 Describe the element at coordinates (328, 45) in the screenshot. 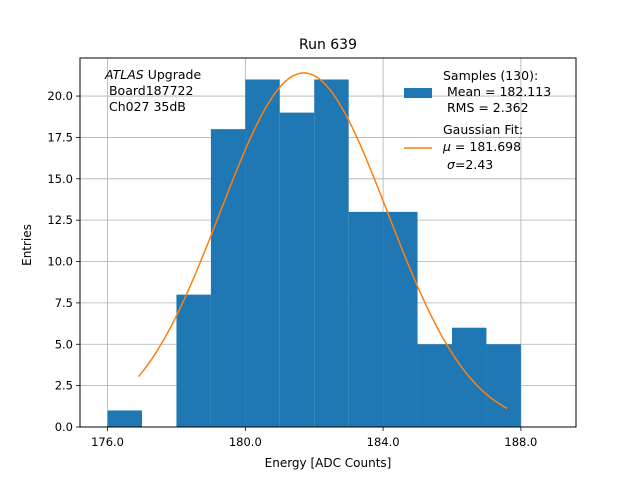

I see `chart-title: Run 639` at that location.